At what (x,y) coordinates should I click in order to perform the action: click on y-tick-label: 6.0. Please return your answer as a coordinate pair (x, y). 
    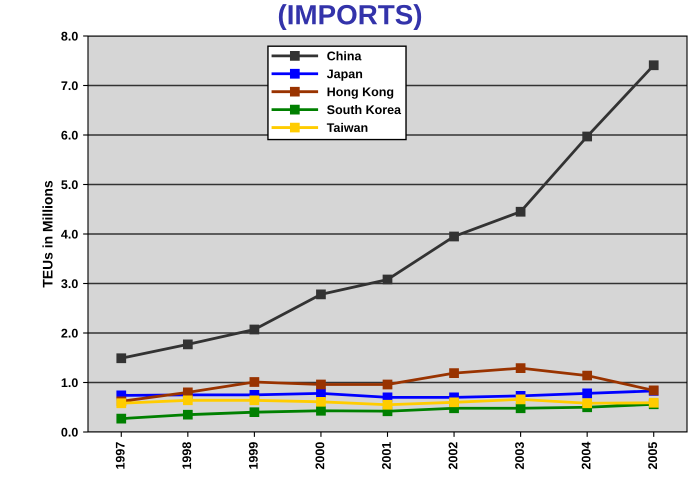
    Looking at the image, I should click on (69, 135).